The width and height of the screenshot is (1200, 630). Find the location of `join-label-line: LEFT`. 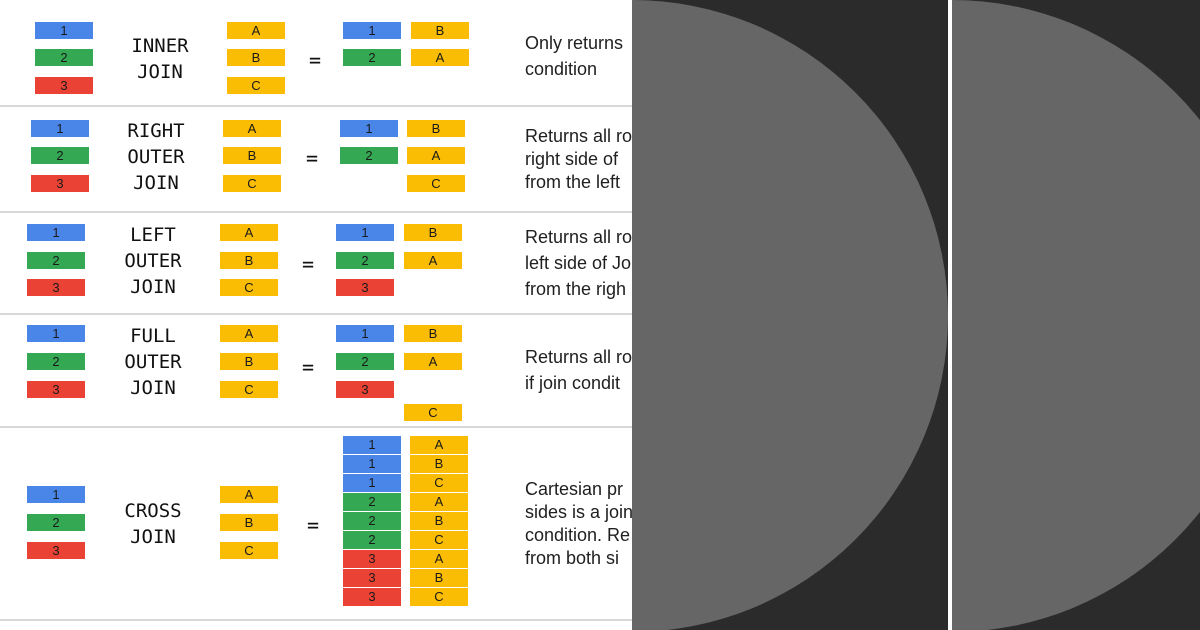

join-label-line: LEFT is located at coordinates (153, 235).